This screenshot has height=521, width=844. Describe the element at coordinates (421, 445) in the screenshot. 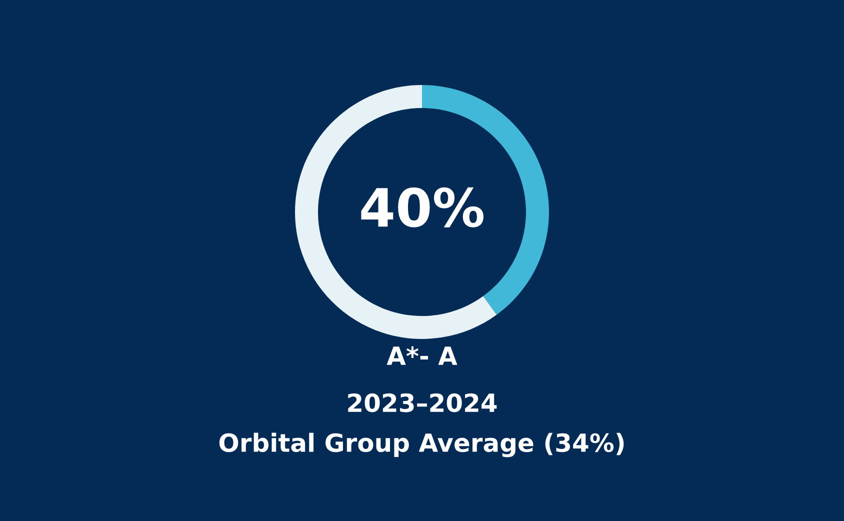

I see `text: Orbital Group Average (34%)` at that location.